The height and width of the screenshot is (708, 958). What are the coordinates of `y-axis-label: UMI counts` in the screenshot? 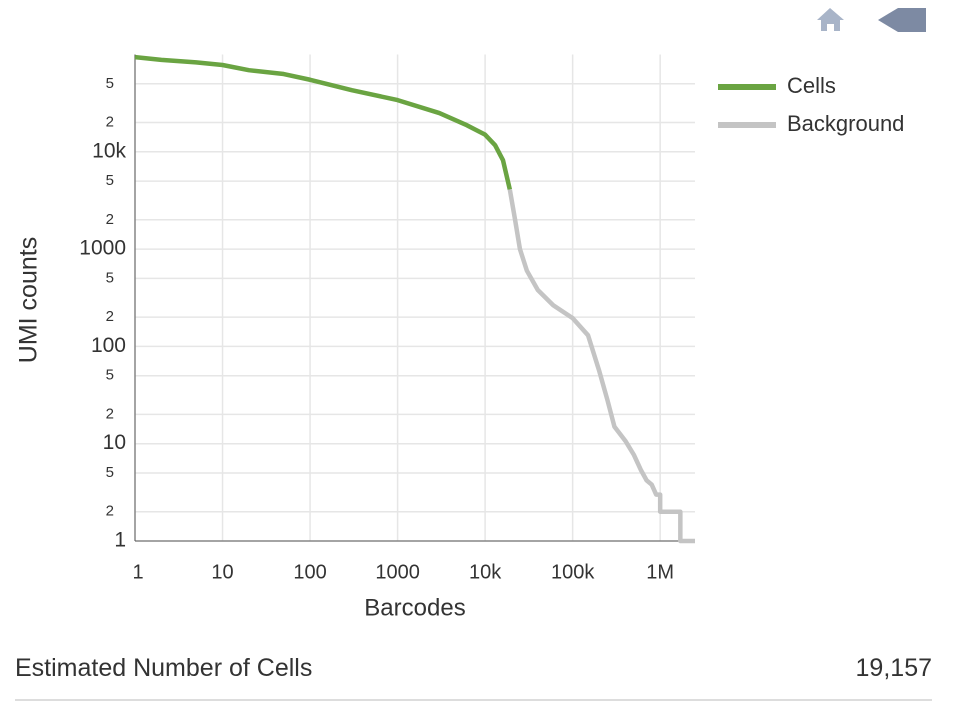 It's located at (29, 300).